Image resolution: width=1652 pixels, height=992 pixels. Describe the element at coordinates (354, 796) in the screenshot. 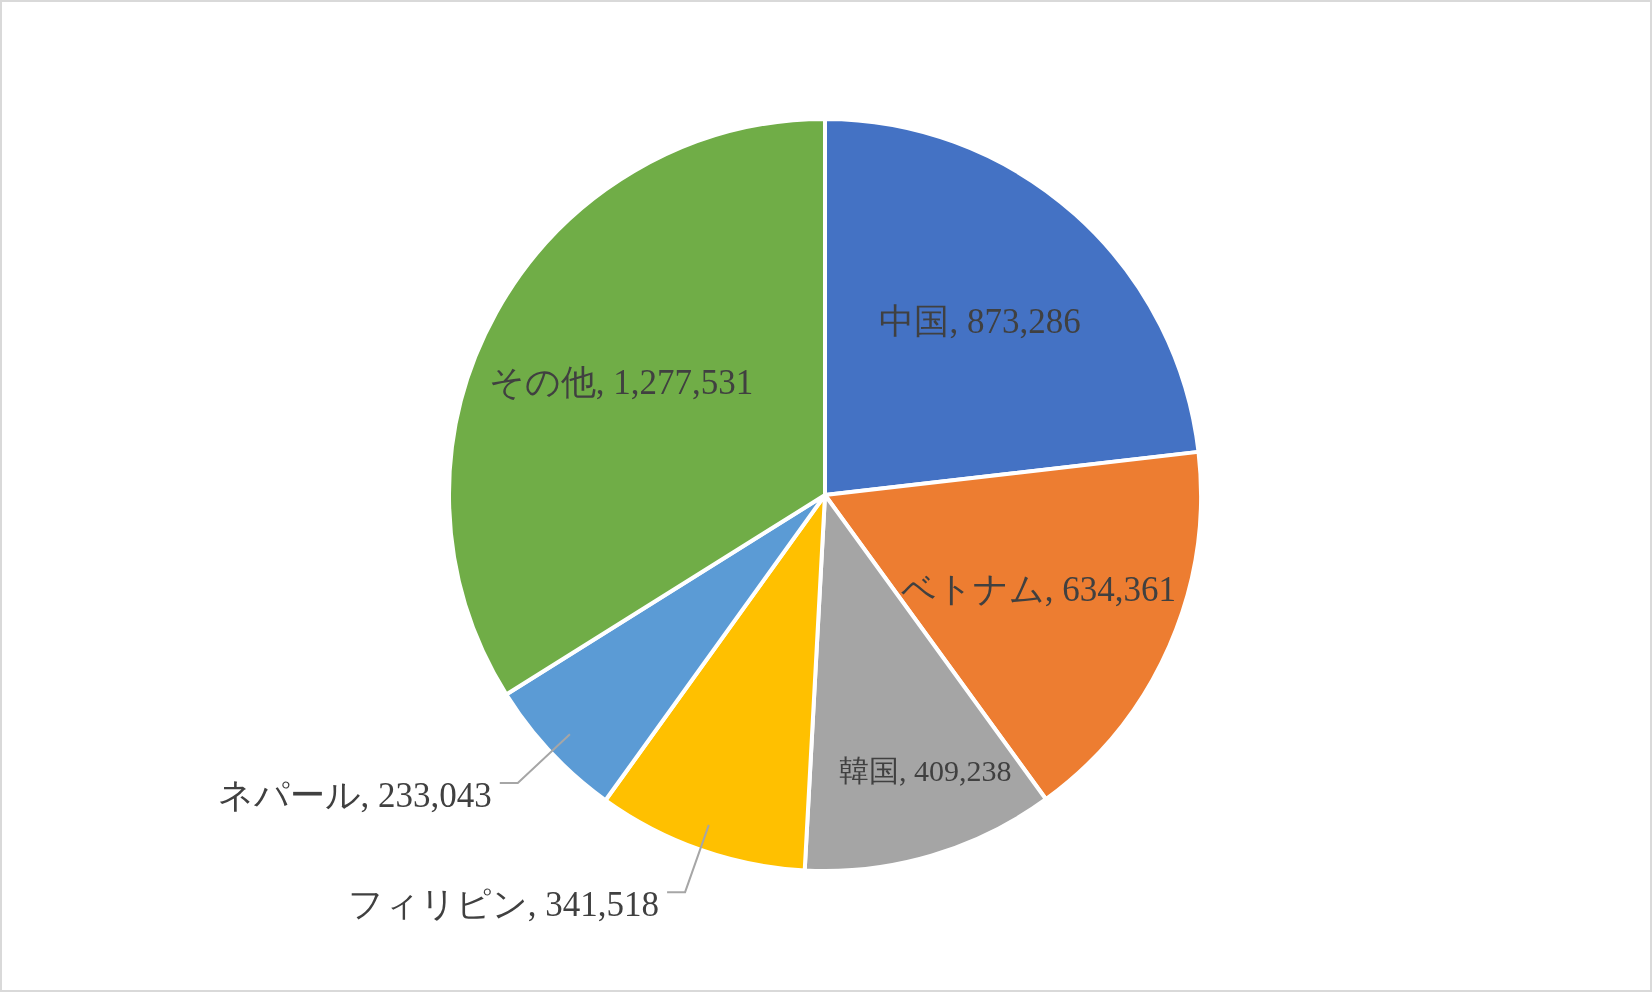

I see `slice-label: ネパール, 233,043` at that location.